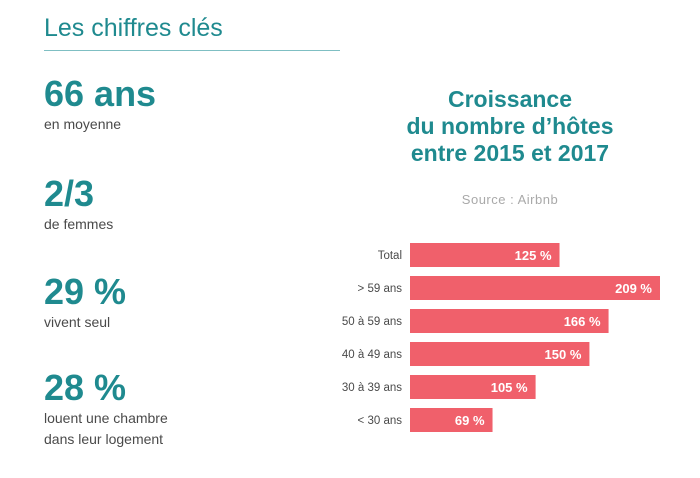 This screenshot has height=478, width=700. I want to click on stat-value: 66 ans, so click(100, 93).